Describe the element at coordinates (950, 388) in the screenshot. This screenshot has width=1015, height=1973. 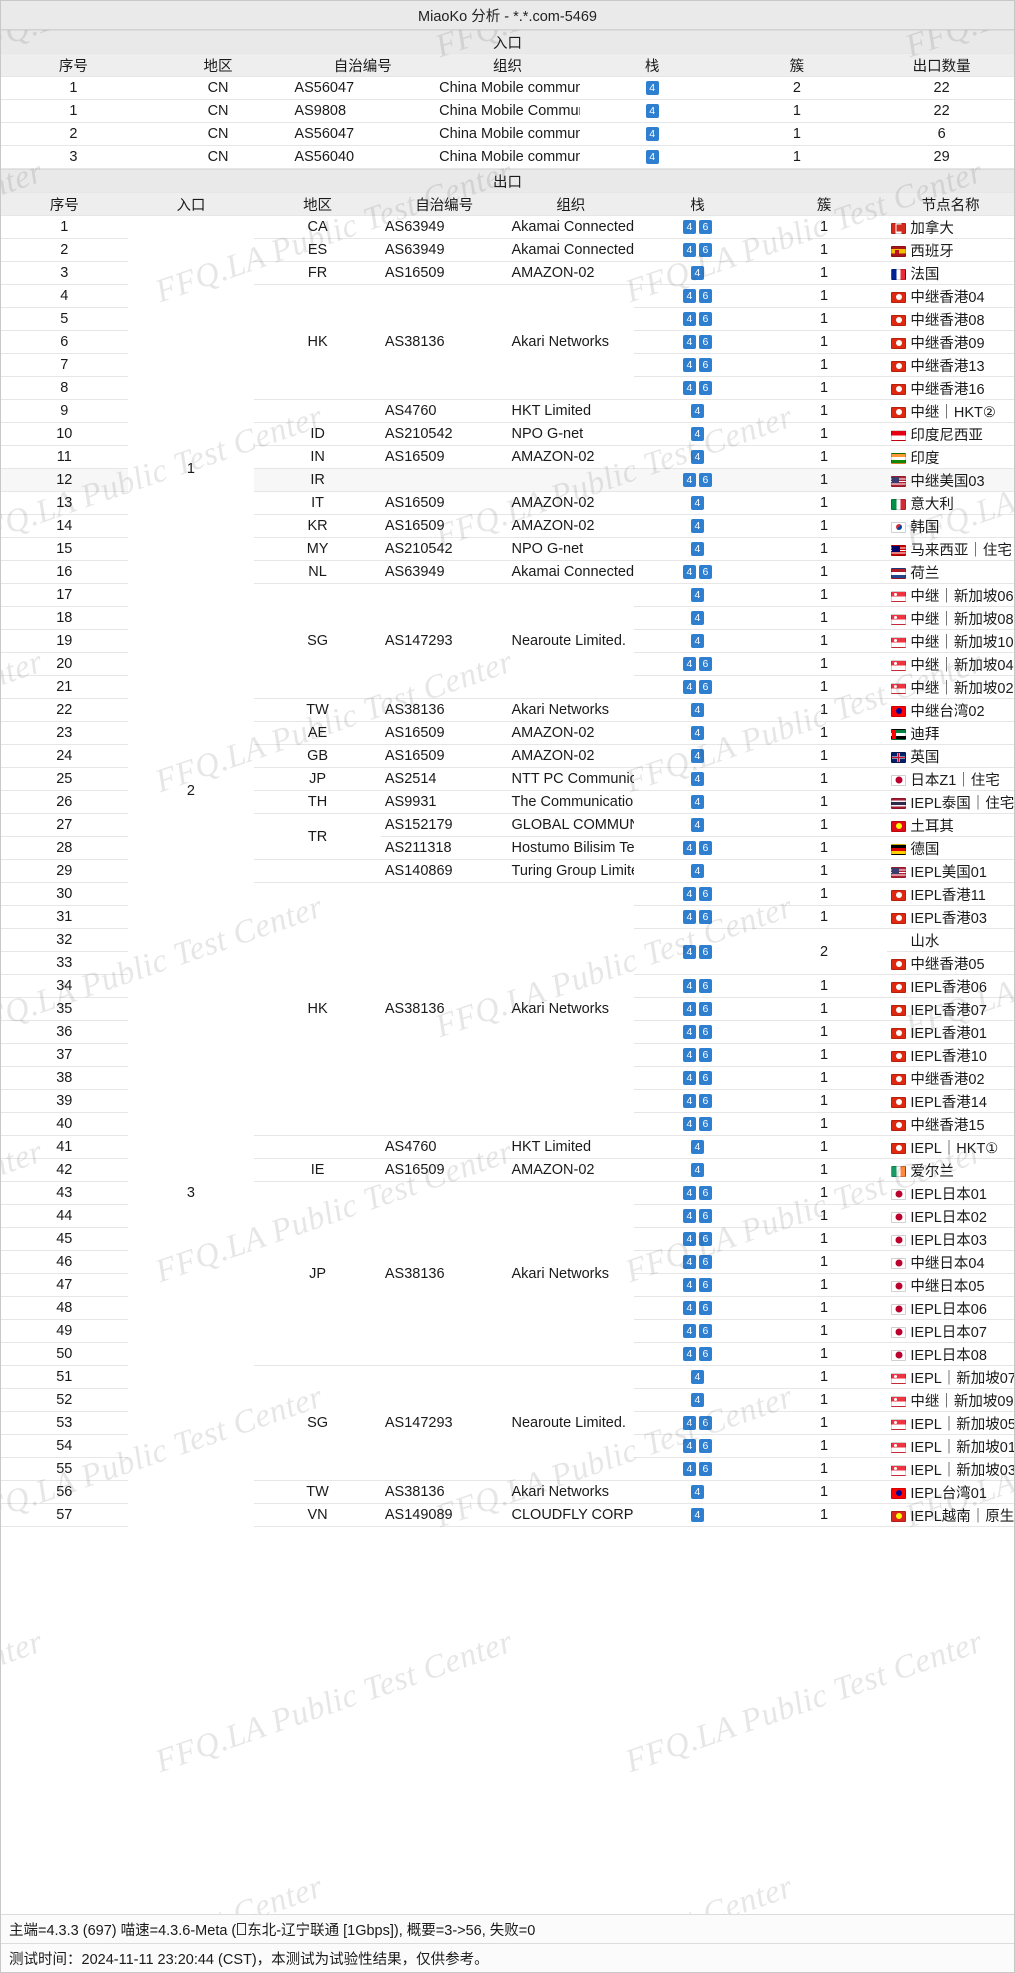
I see `exit-cell-node-name: 中继香港16` at that location.